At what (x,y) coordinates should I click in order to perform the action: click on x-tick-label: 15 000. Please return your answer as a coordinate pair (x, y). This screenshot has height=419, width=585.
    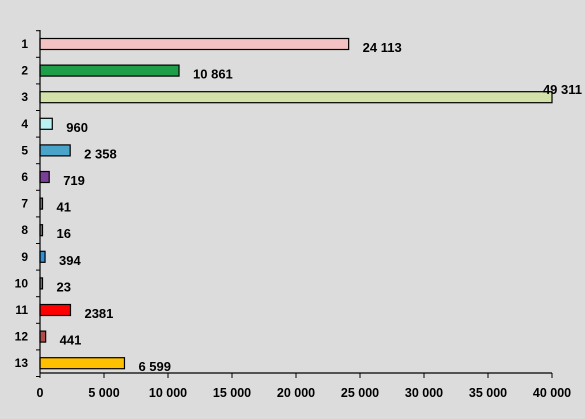
    Looking at the image, I should click on (232, 393).